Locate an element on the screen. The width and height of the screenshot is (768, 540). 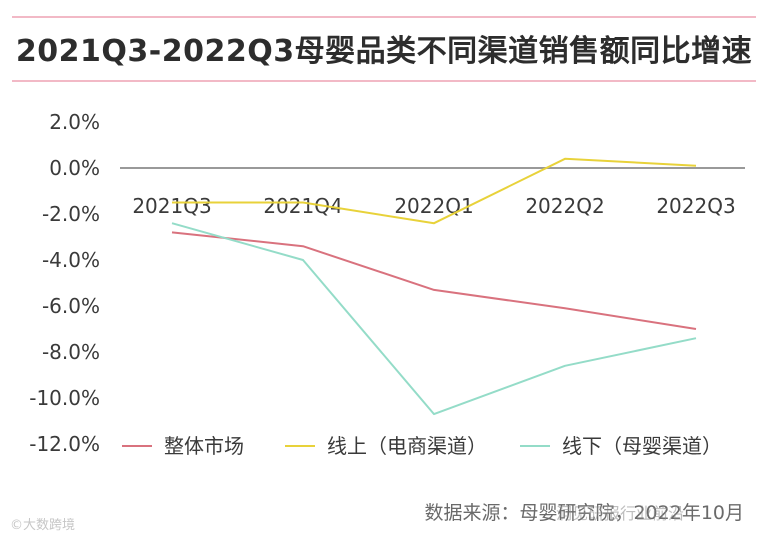
y-tick-label: 2.0% is located at coordinates (74, 122).